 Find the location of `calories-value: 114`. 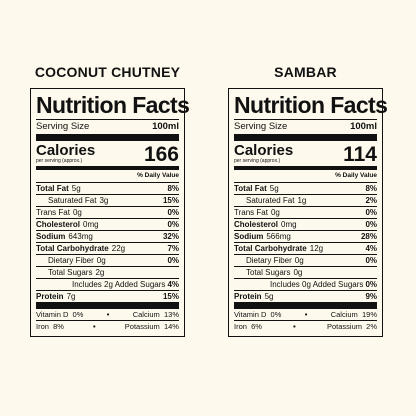

calories-value: 114 is located at coordinates (360, 154).